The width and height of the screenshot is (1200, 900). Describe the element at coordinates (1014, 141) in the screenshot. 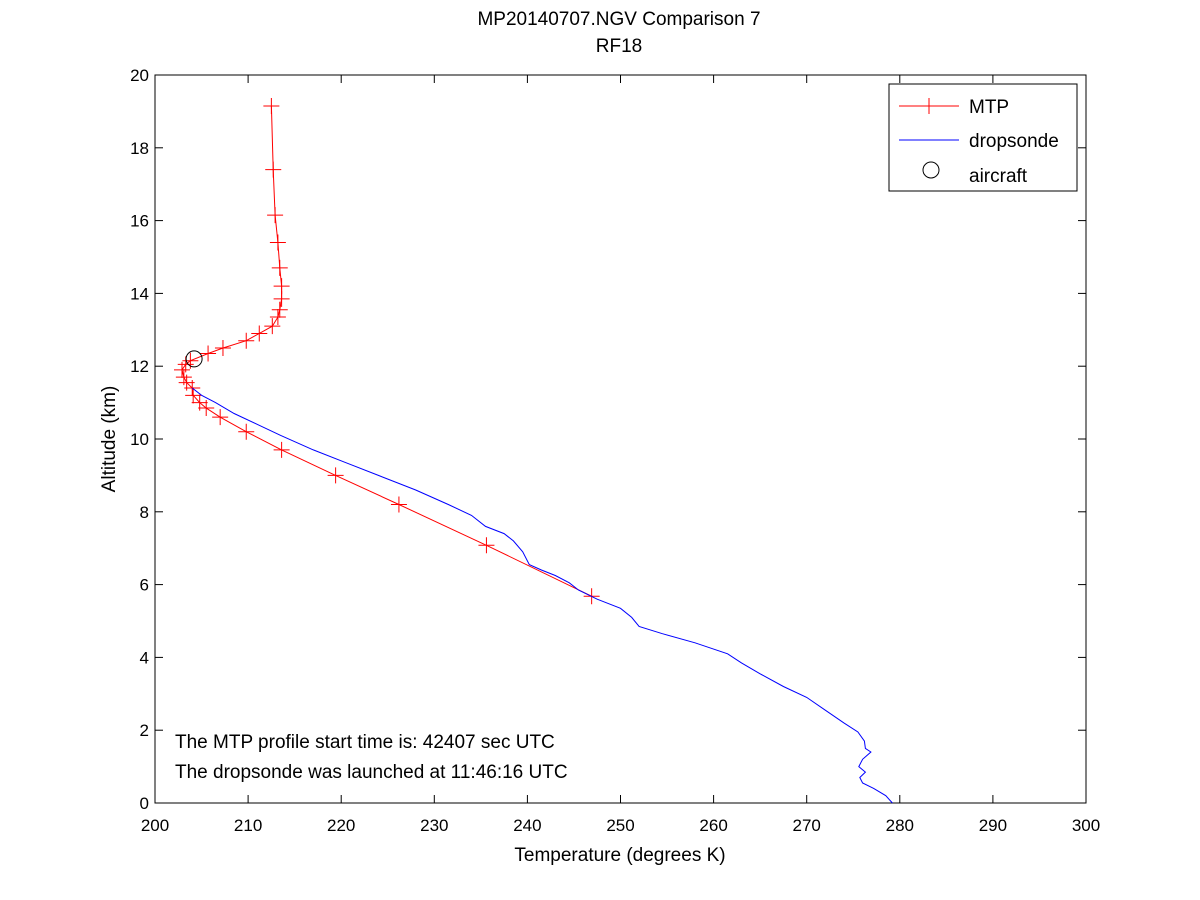

I see `legend-dropsonde-label: dropsonde` at that location.